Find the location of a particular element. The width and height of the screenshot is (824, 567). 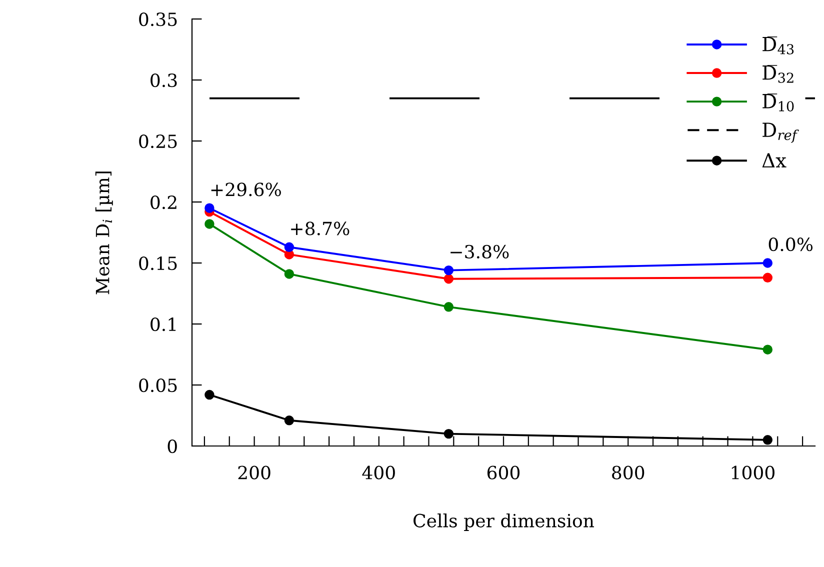

y-axis-title: Mean D$_{i}$ [µm] is located at coordinates (104, 233).